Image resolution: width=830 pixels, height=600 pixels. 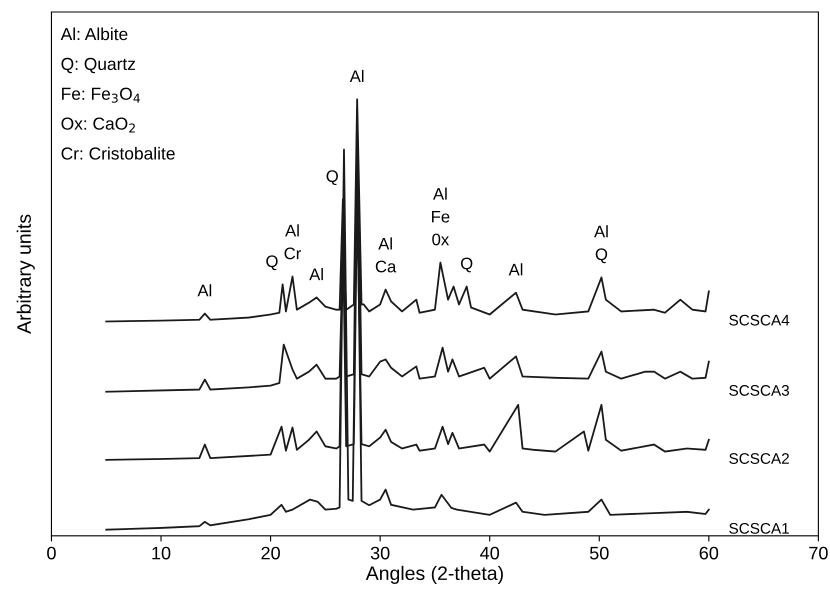 What do you see at coordinates (759, 528) in the screenshot?
I see `series-label: SCSCA1` at bounding box center [759, 528].